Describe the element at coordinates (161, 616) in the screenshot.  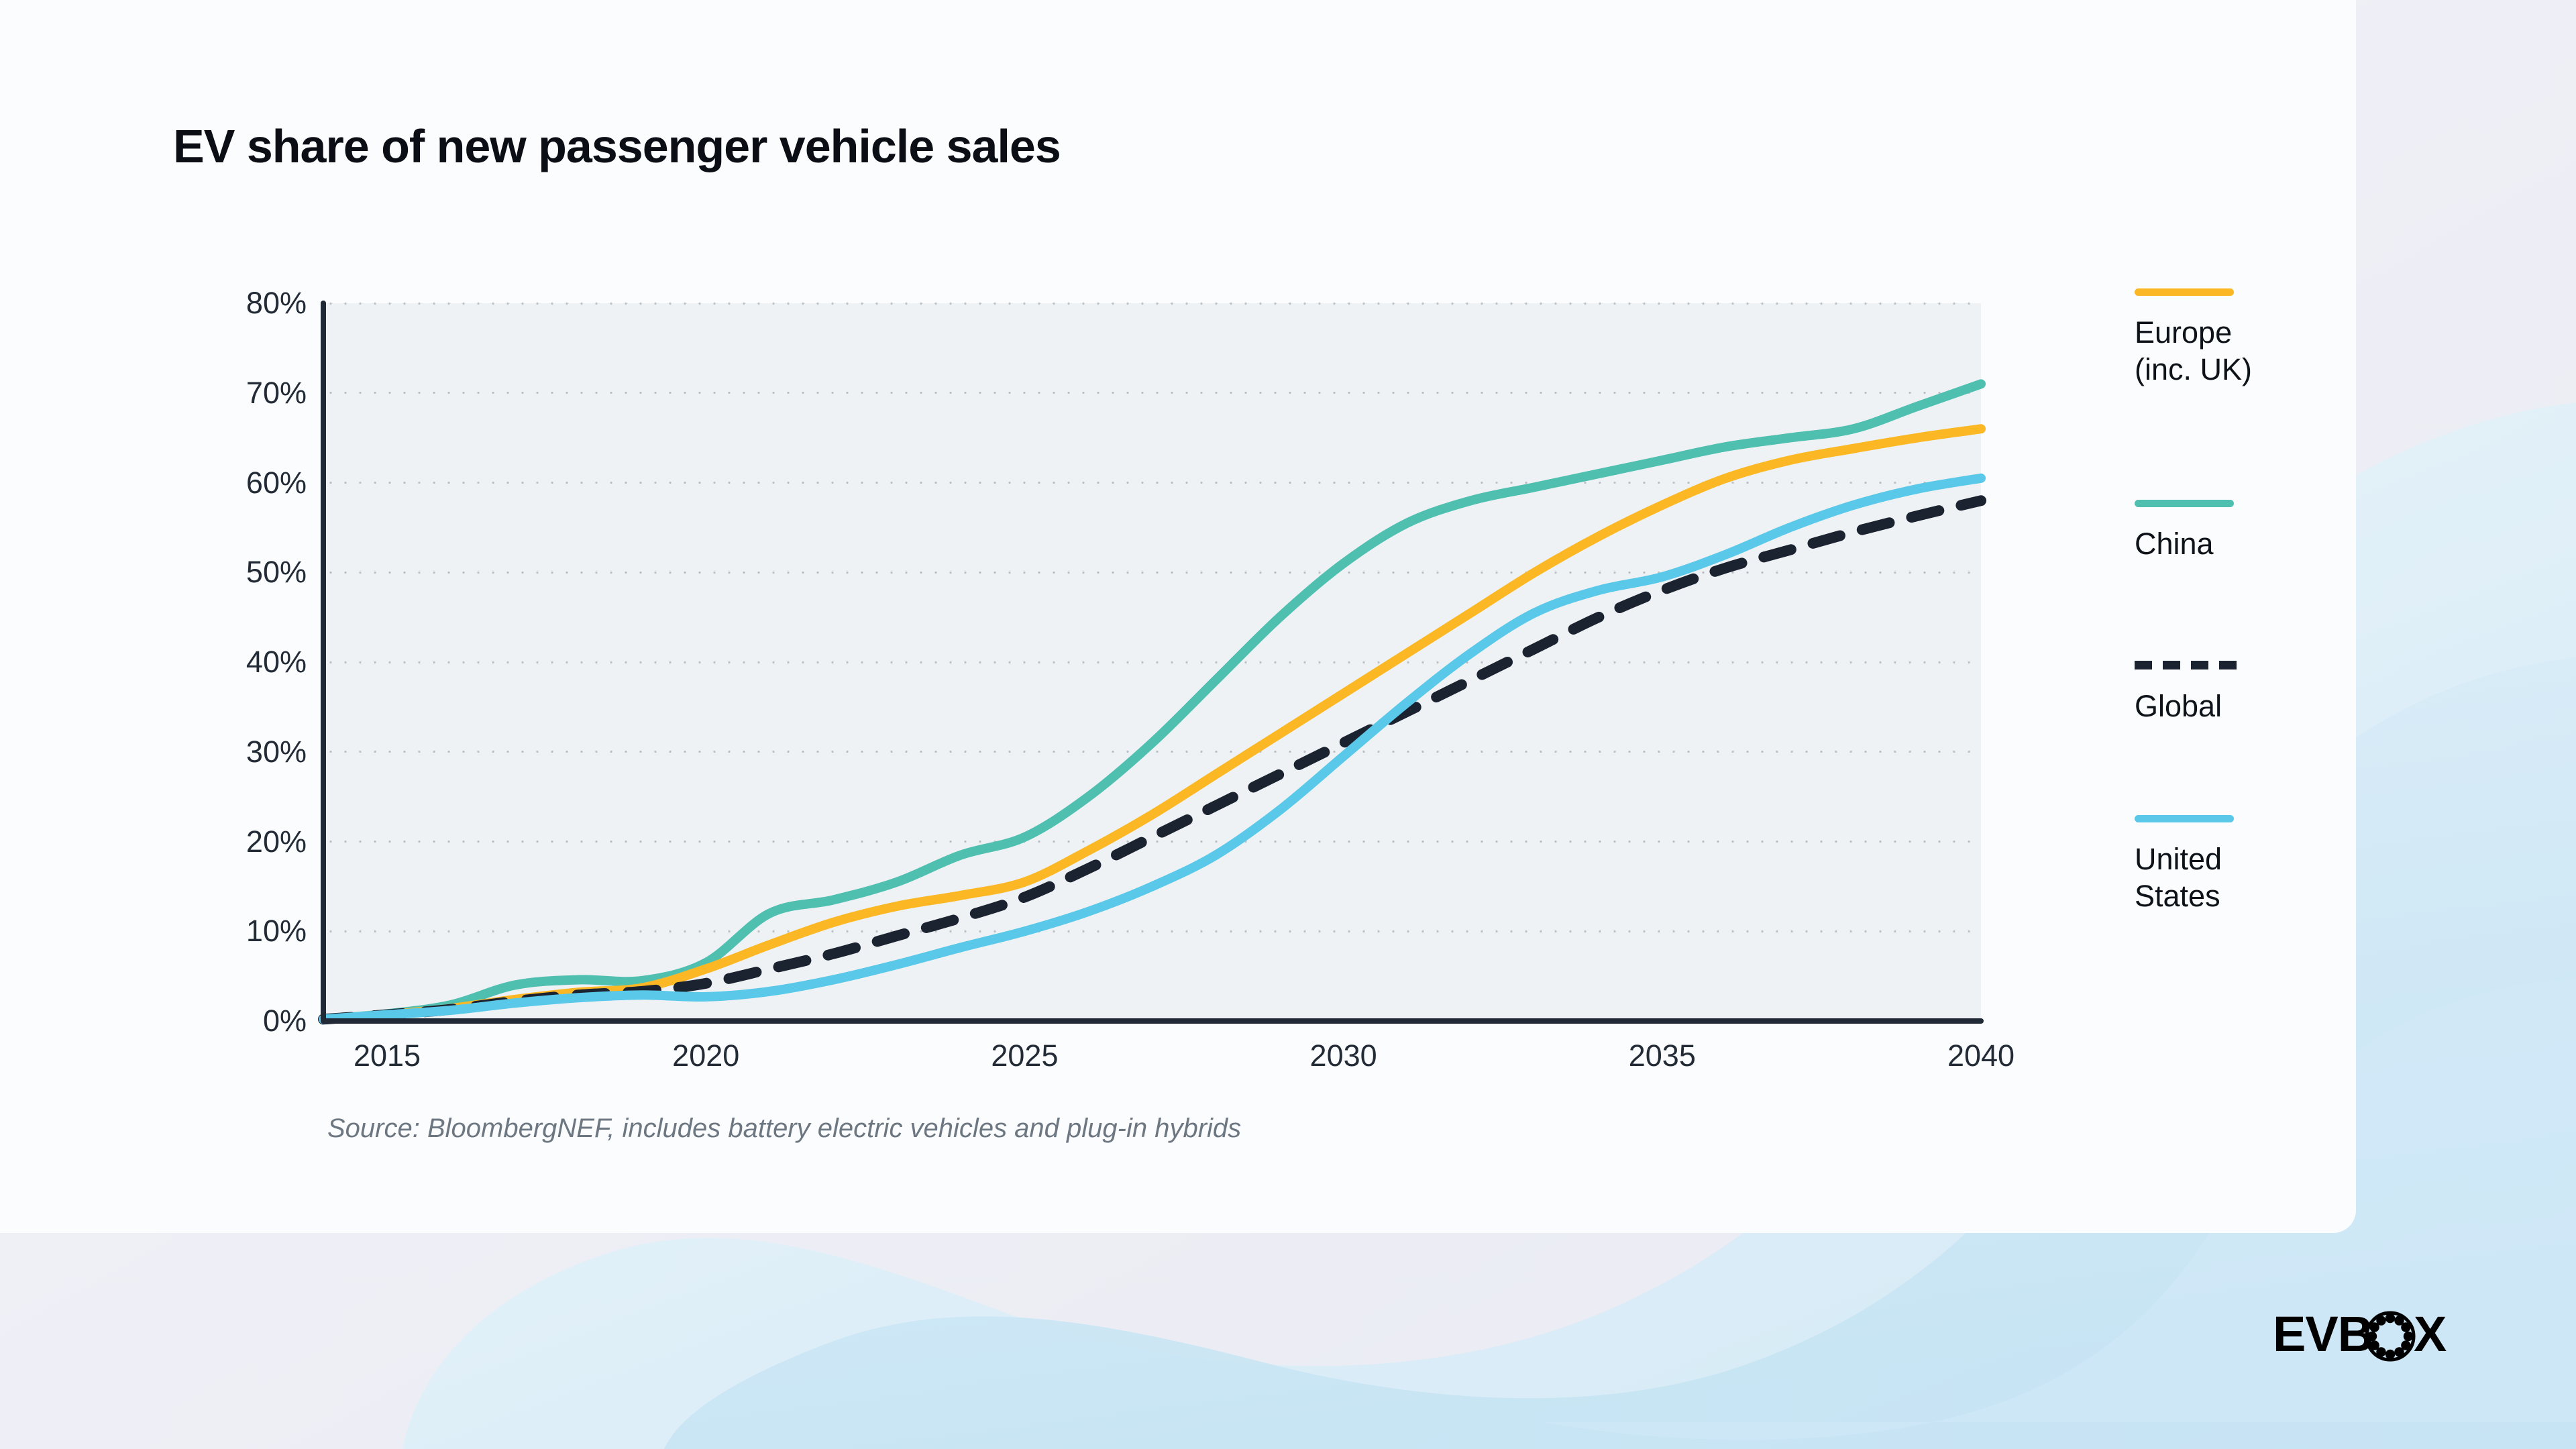
I see `y-axis-ticks: 0% 10% 20% 30% 40% 50% 60% 70% 80%` at that location.